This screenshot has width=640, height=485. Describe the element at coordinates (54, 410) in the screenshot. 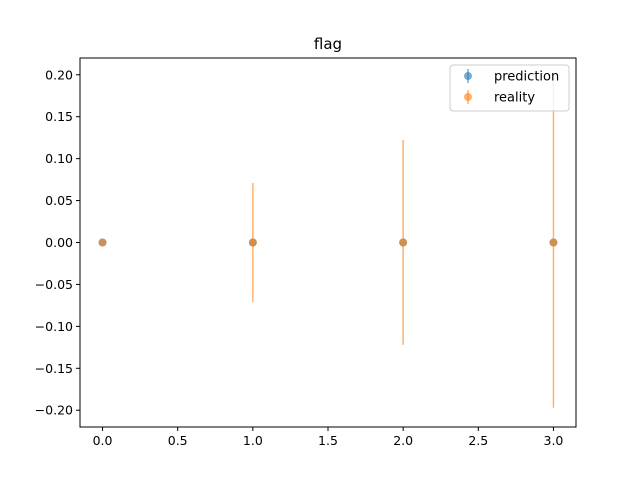

I see `y-tick-label: −0.20` at that location.